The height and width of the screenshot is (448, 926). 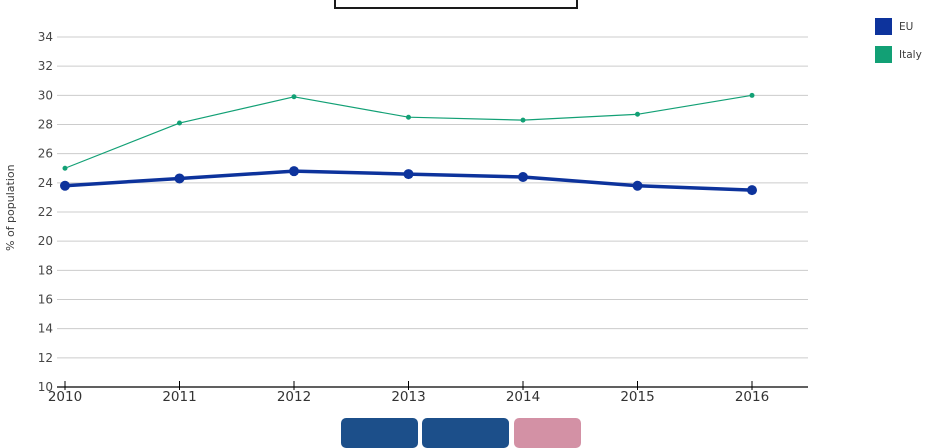 What do you see at coordinates (45, 66) in the screenshot?
I see `y-tick-label: 32` at bounding box center [45, 66].